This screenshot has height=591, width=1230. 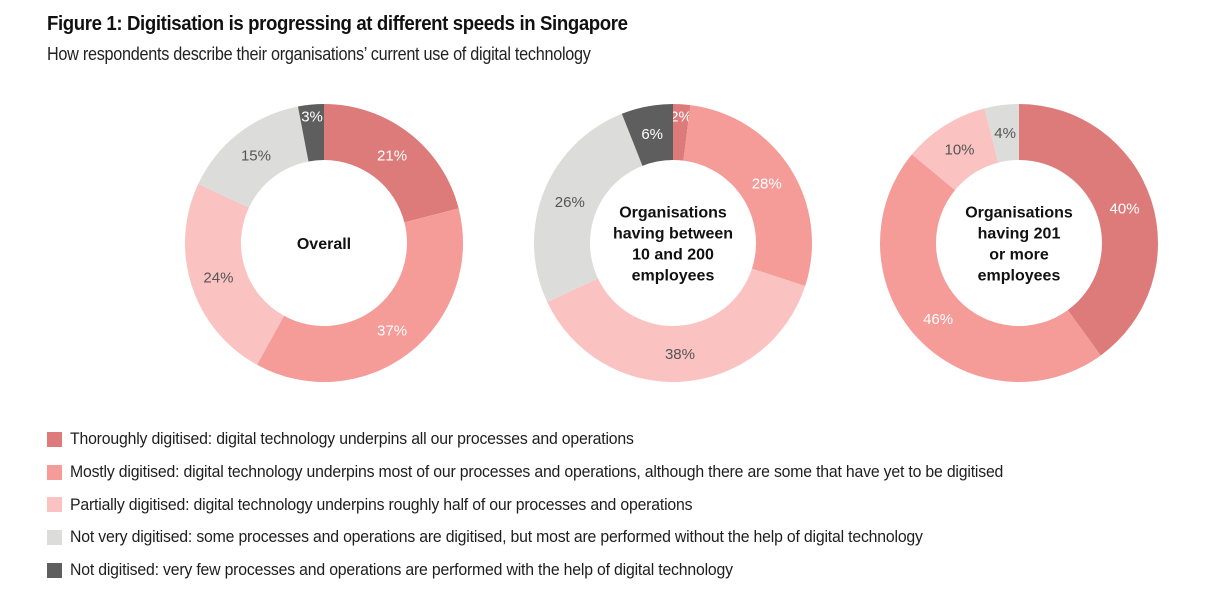 I want to click on slice-value-label: 15%, so click(x=256, y=155).